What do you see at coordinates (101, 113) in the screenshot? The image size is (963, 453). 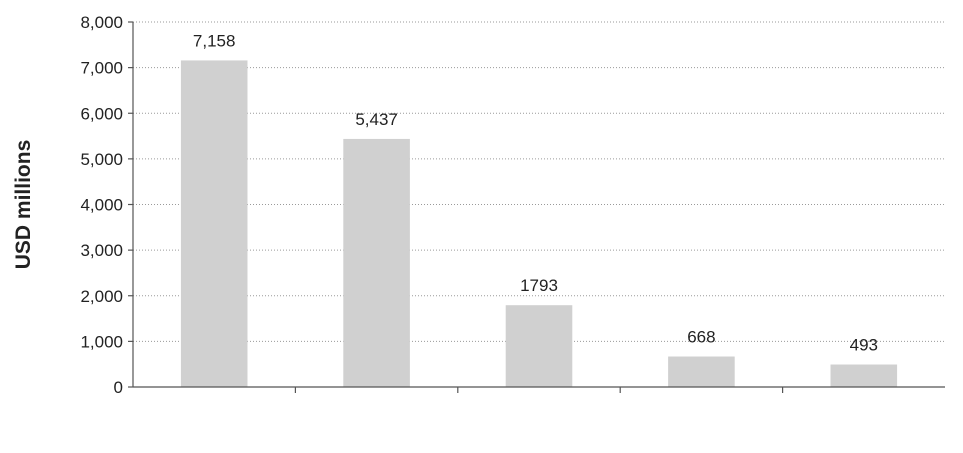 I see `y-tick-label: 6,000` at bounding box center [101, 113].